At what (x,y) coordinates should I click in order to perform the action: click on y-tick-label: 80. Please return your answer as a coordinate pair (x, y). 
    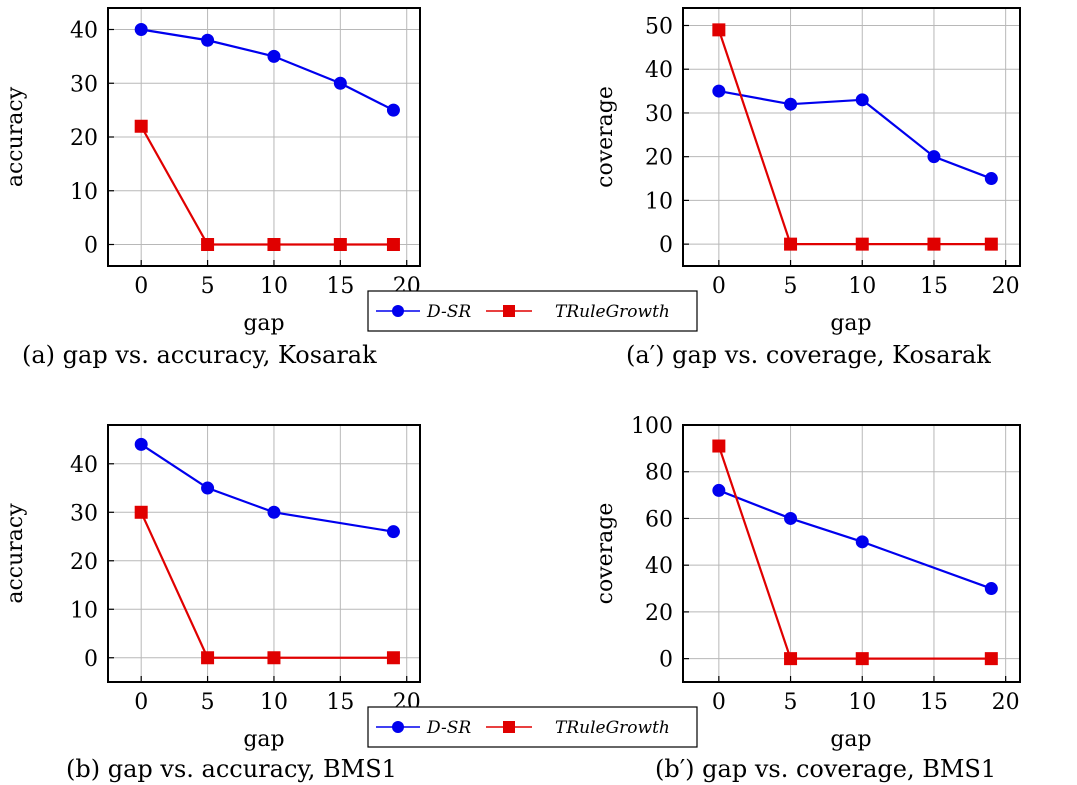
    Looking at the image, I should click on (659, 473).